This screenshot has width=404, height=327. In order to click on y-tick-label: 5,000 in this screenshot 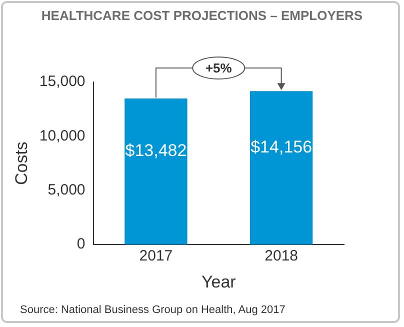, I will do `click(67, 190)`.